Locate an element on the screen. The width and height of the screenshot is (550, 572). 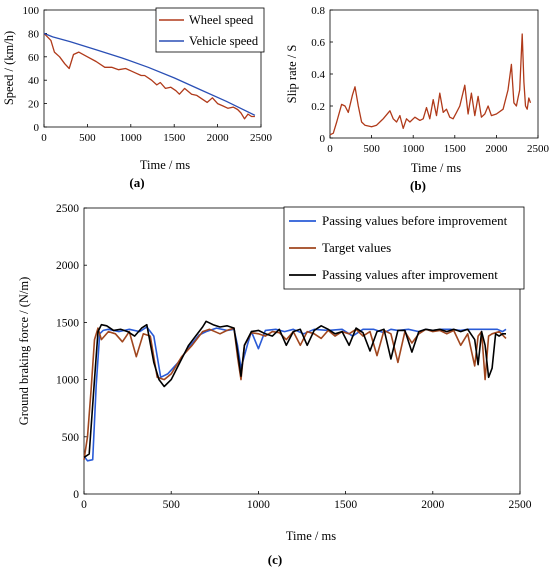
y-tick-label: 0.2 is located at coordinates (318, 107).